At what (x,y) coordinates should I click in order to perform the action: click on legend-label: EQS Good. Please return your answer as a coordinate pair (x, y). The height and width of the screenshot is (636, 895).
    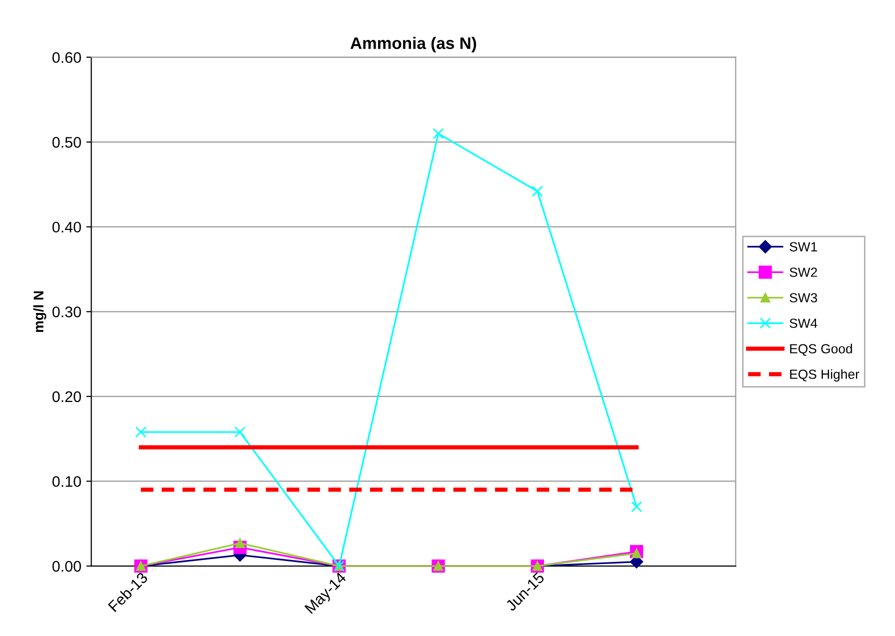
    Looking at the image, I should click on (821, 350).